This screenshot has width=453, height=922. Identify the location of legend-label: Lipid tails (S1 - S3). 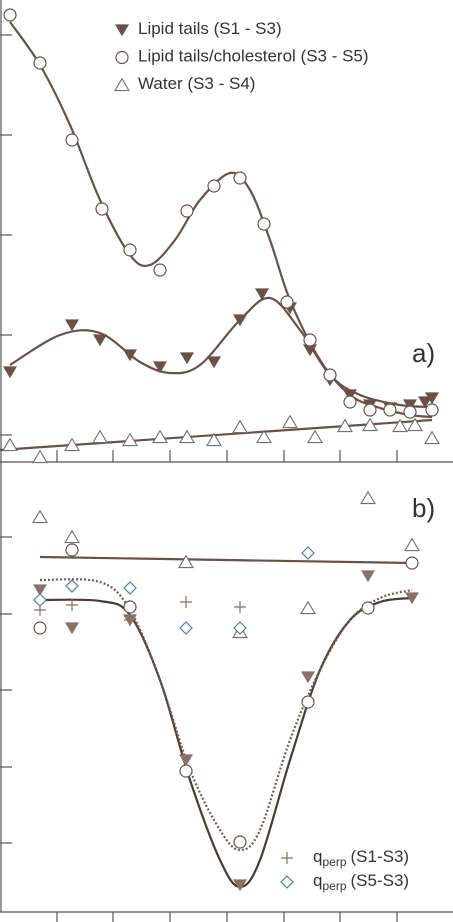
(210, 28).